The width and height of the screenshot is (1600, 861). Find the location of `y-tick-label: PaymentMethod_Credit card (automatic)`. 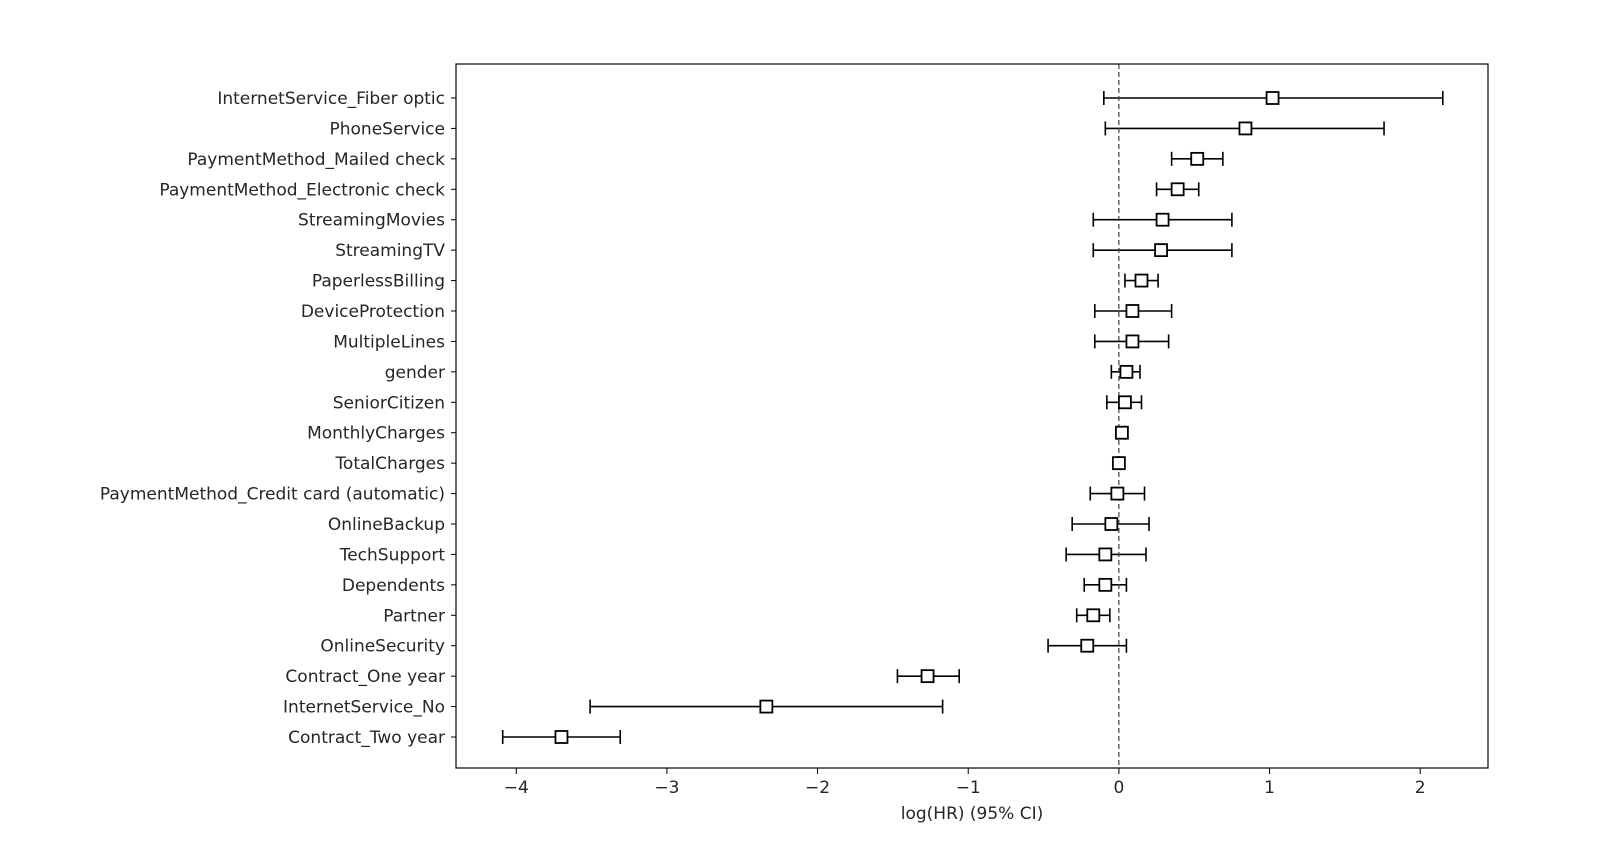

y-tick-label: PaymentMethod_Credit card (automatic) is located at coordinates (272, 495).